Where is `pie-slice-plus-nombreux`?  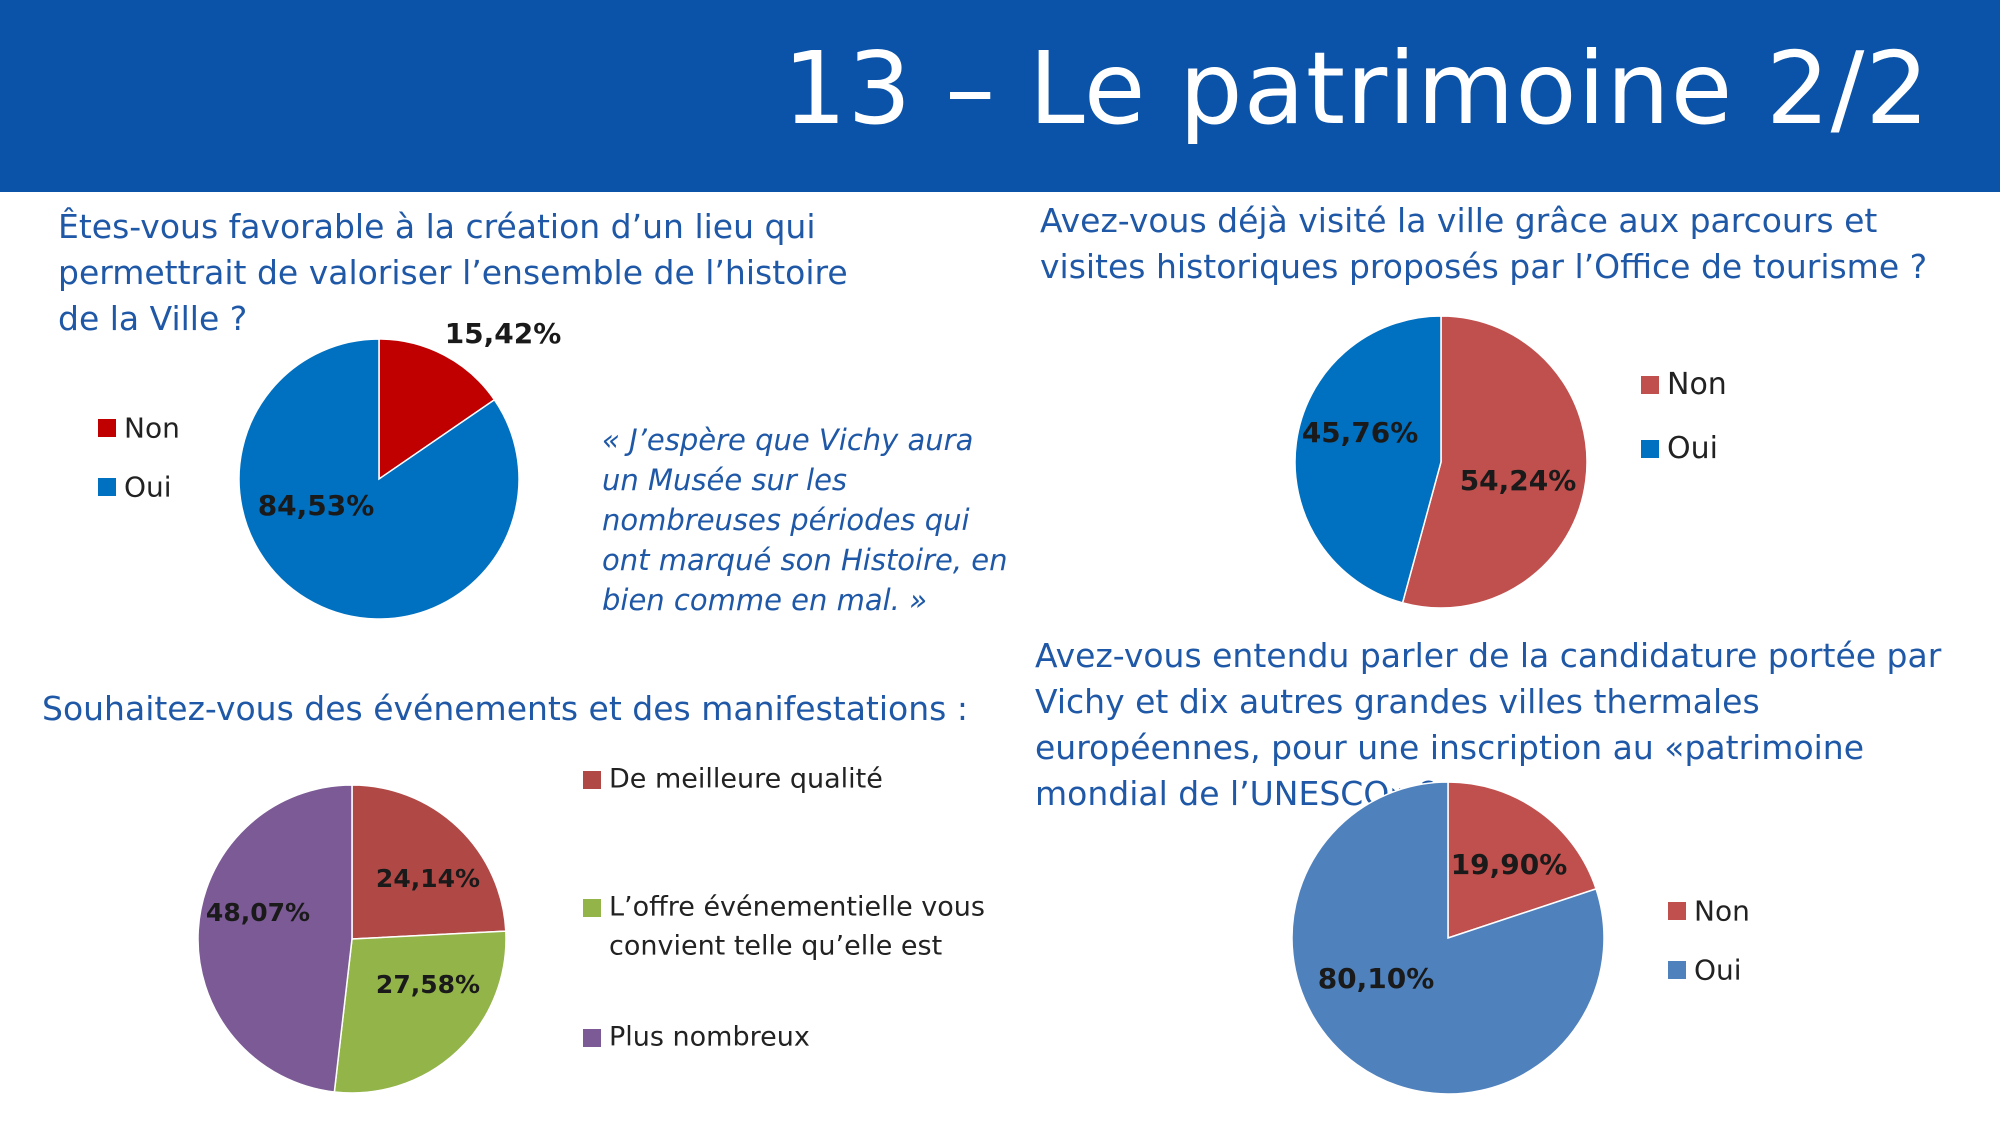 pie-slice-plus-nombreux is located at coordinates (275, 938).